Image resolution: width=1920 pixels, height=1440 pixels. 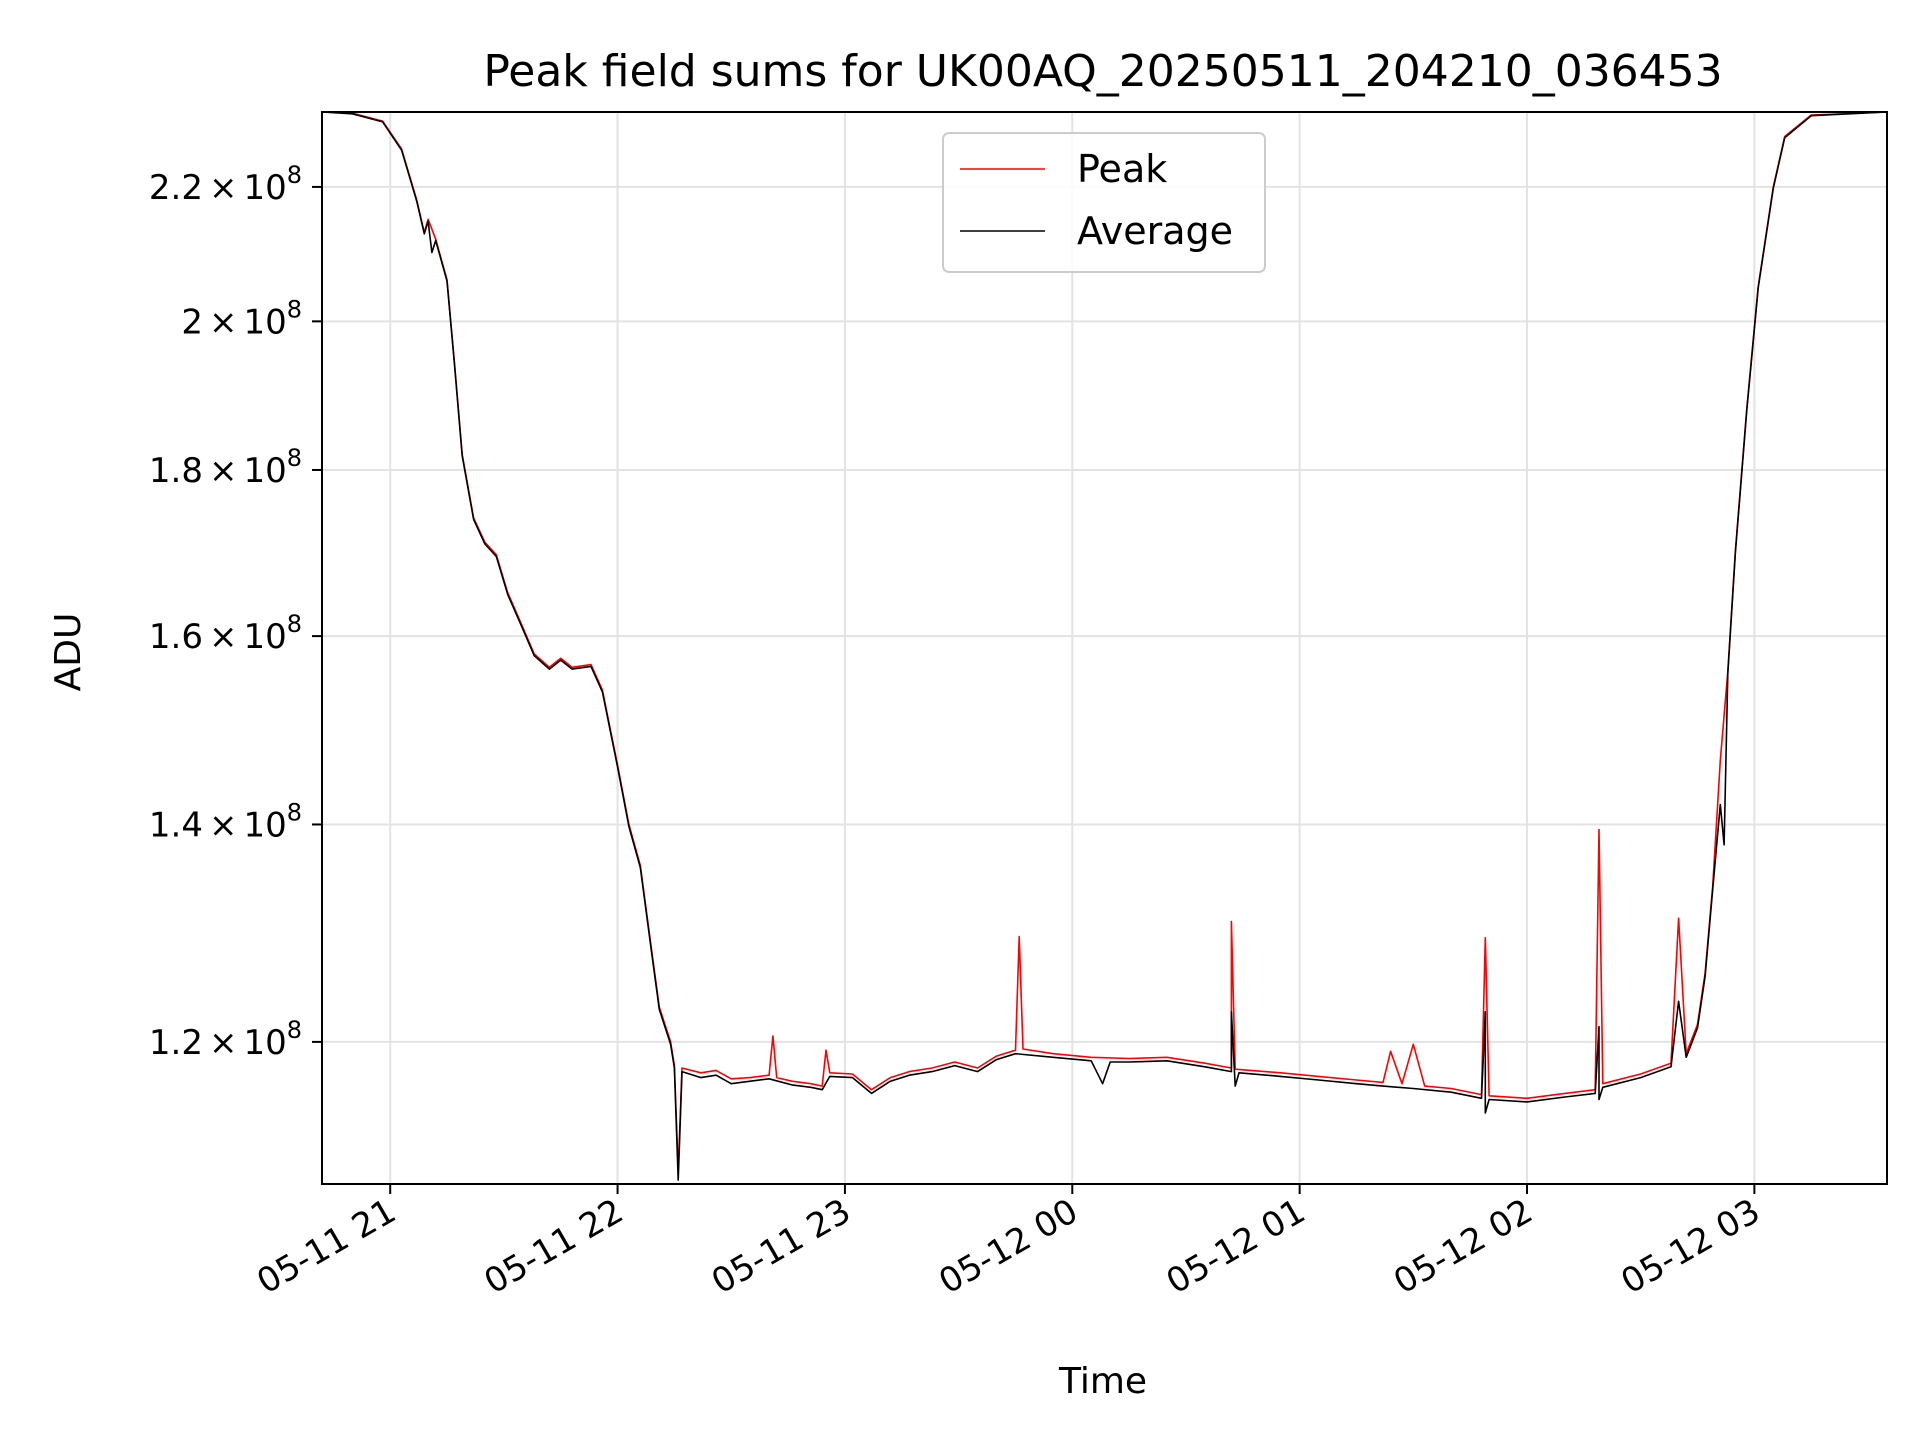 I want to click on legend-label-average: Average, so click(x=1155, y=231).